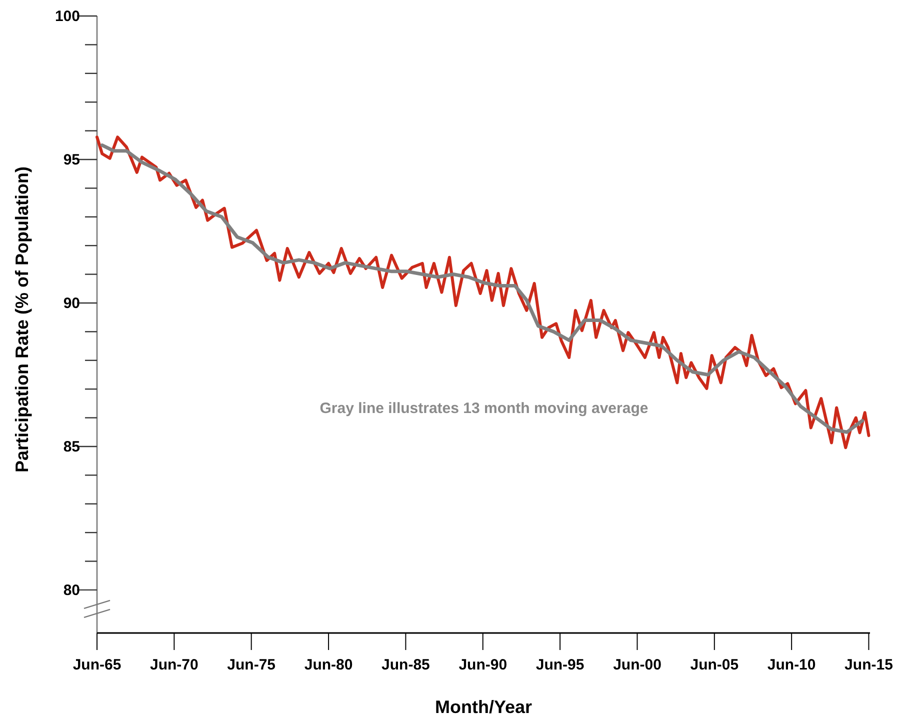  What do you see at coordinates (791, 665) in the screenshot?
I see `x-tick-label: Jun-10` at bounding box center [791, 665].